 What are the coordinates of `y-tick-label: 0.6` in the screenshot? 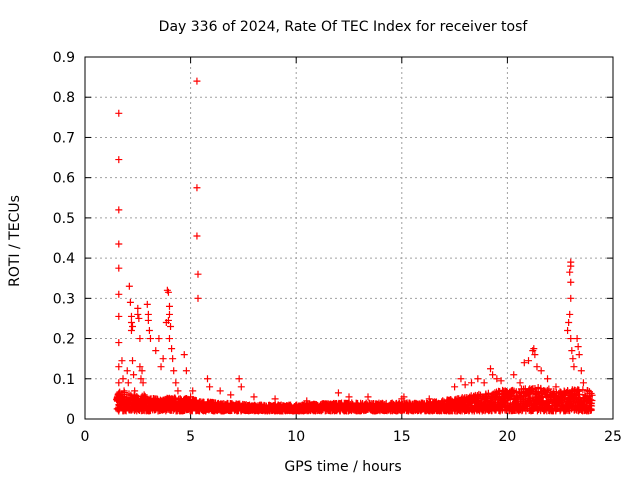 It's located at (64, 179).